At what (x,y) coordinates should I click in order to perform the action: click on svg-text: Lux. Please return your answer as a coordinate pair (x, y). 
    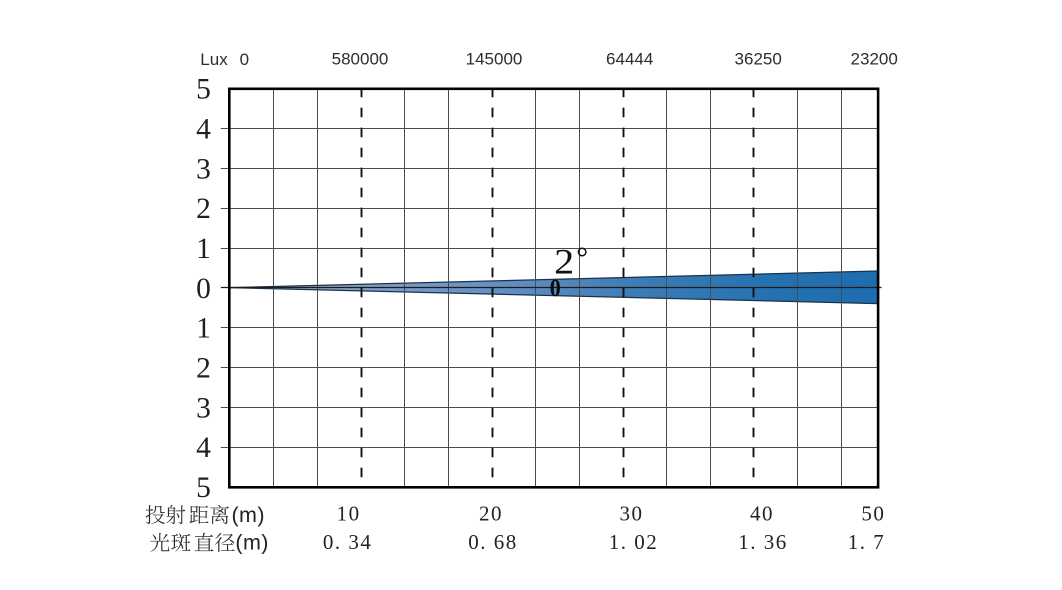
    Looking at the image, I should click on (214, 59).